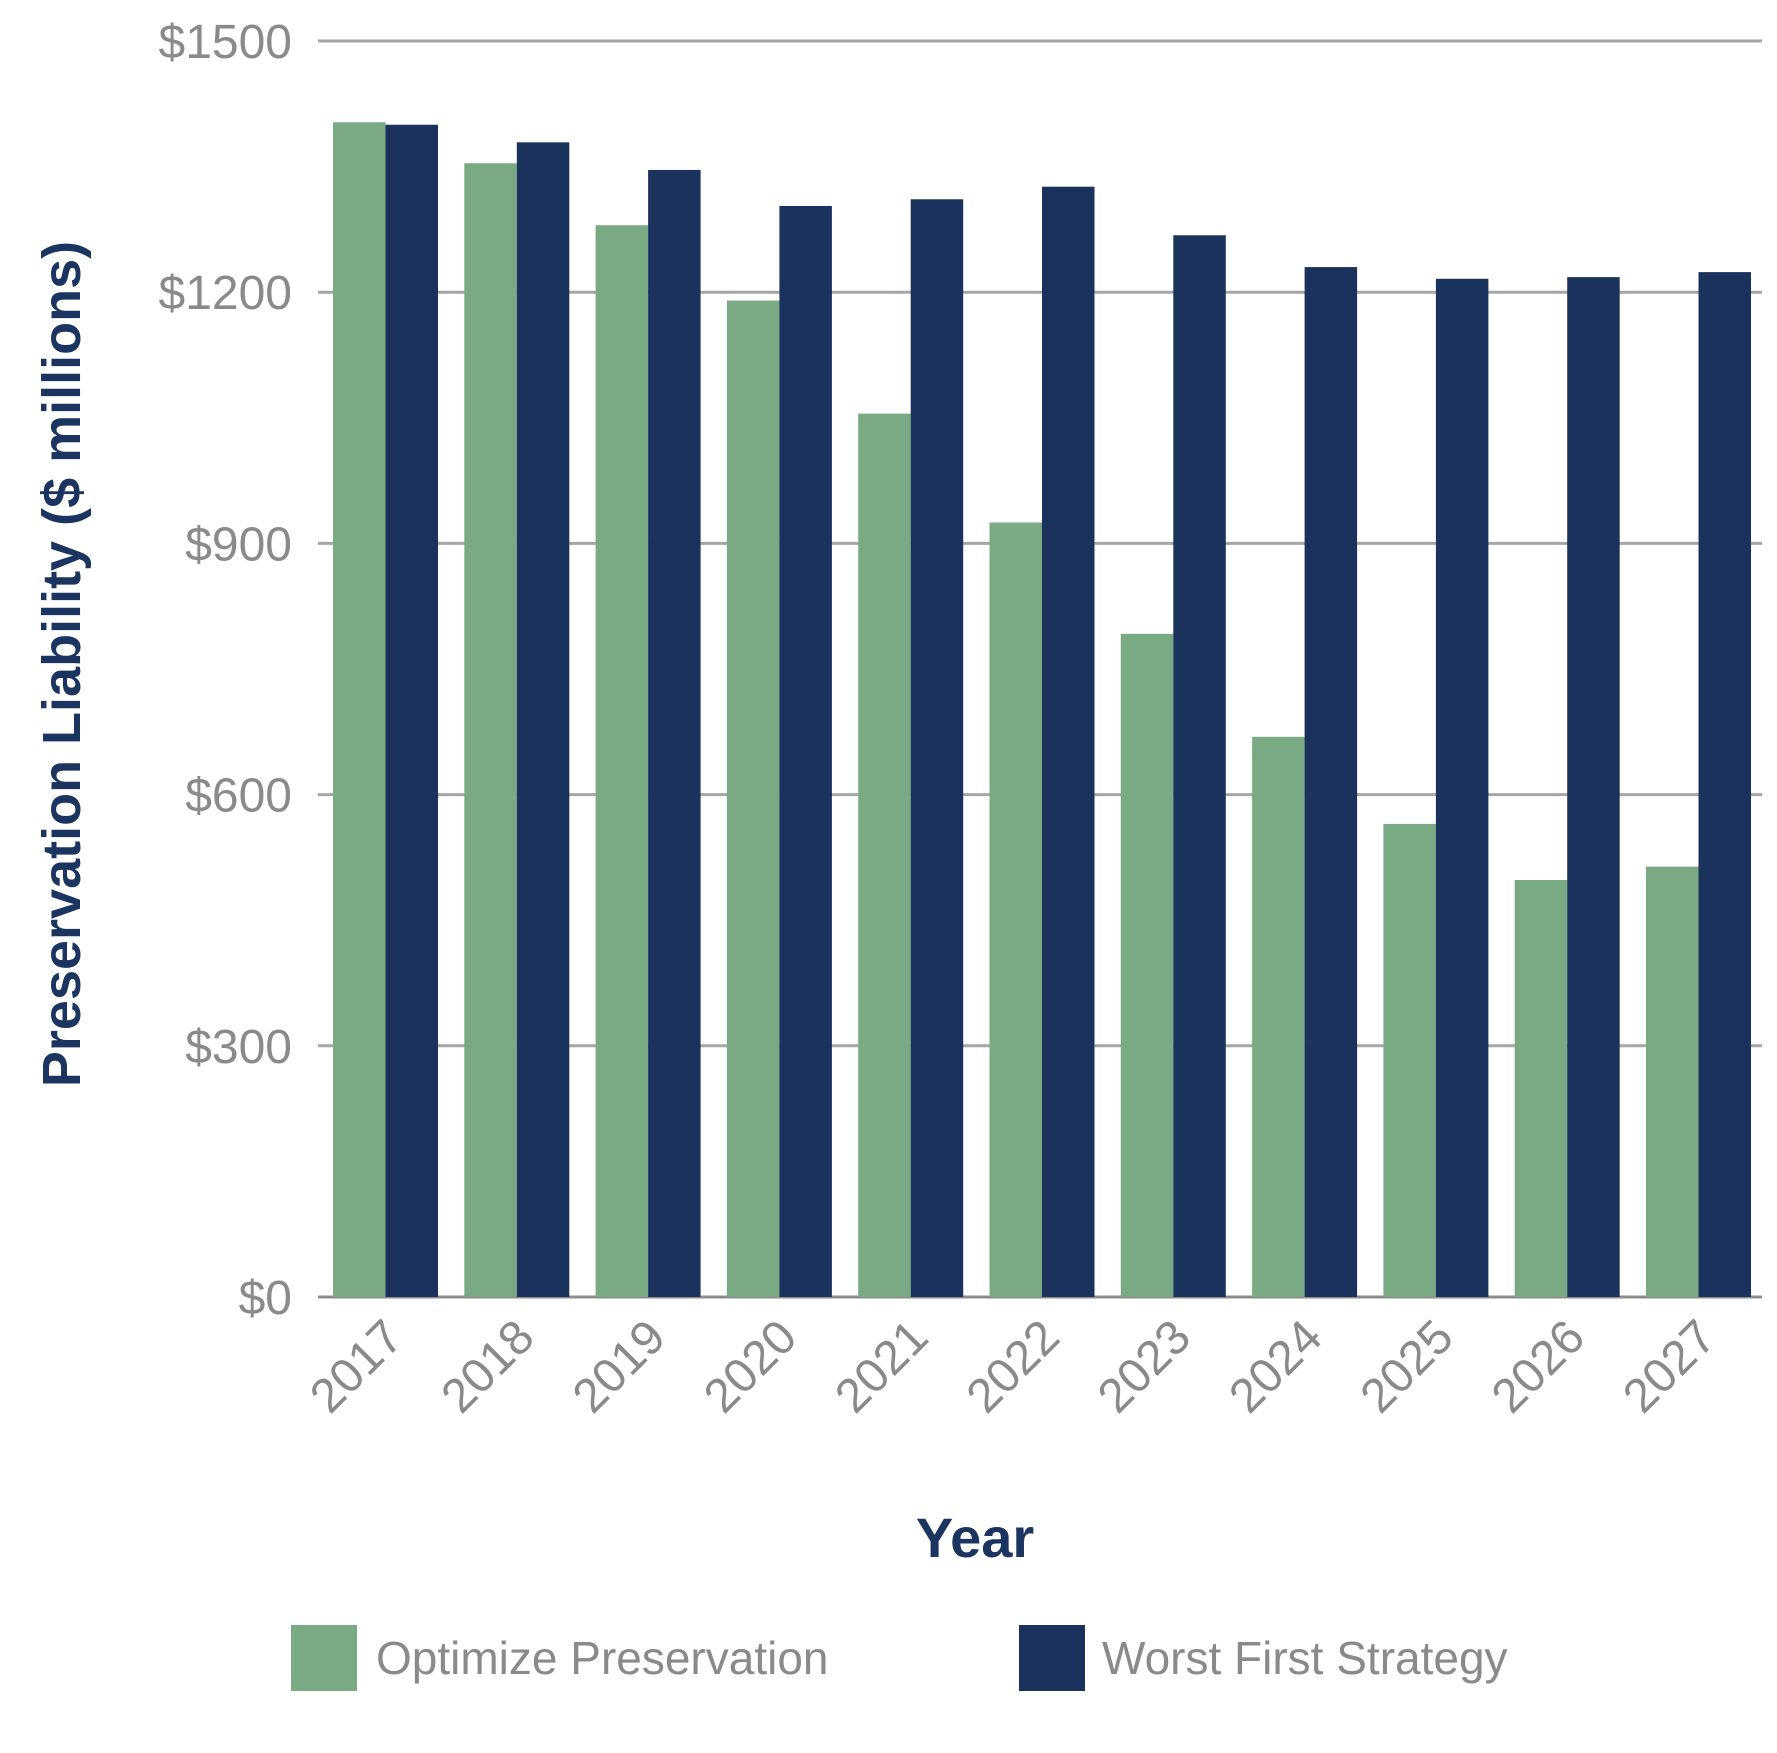  What do you see at coordinates (359, 710) in the screenshot?
I see `bar-optimize-preservation-2017` at bounding box center [359, 710].